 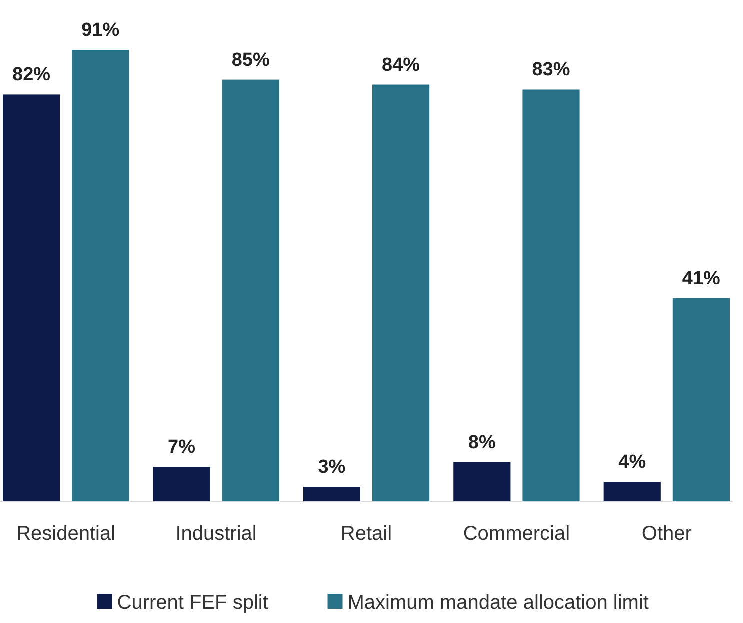 I want to click on x-tick-label: Industrial, so click(x=216, y=534).